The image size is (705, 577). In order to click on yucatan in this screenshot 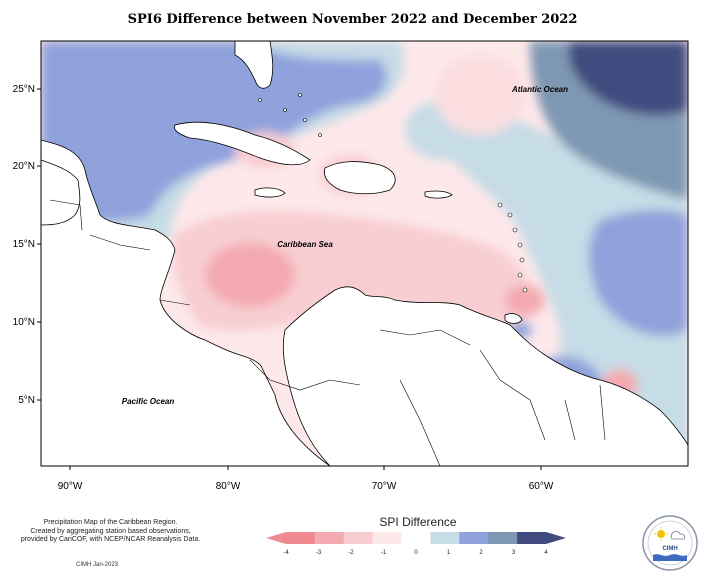, I will do `click(61, 192)`.